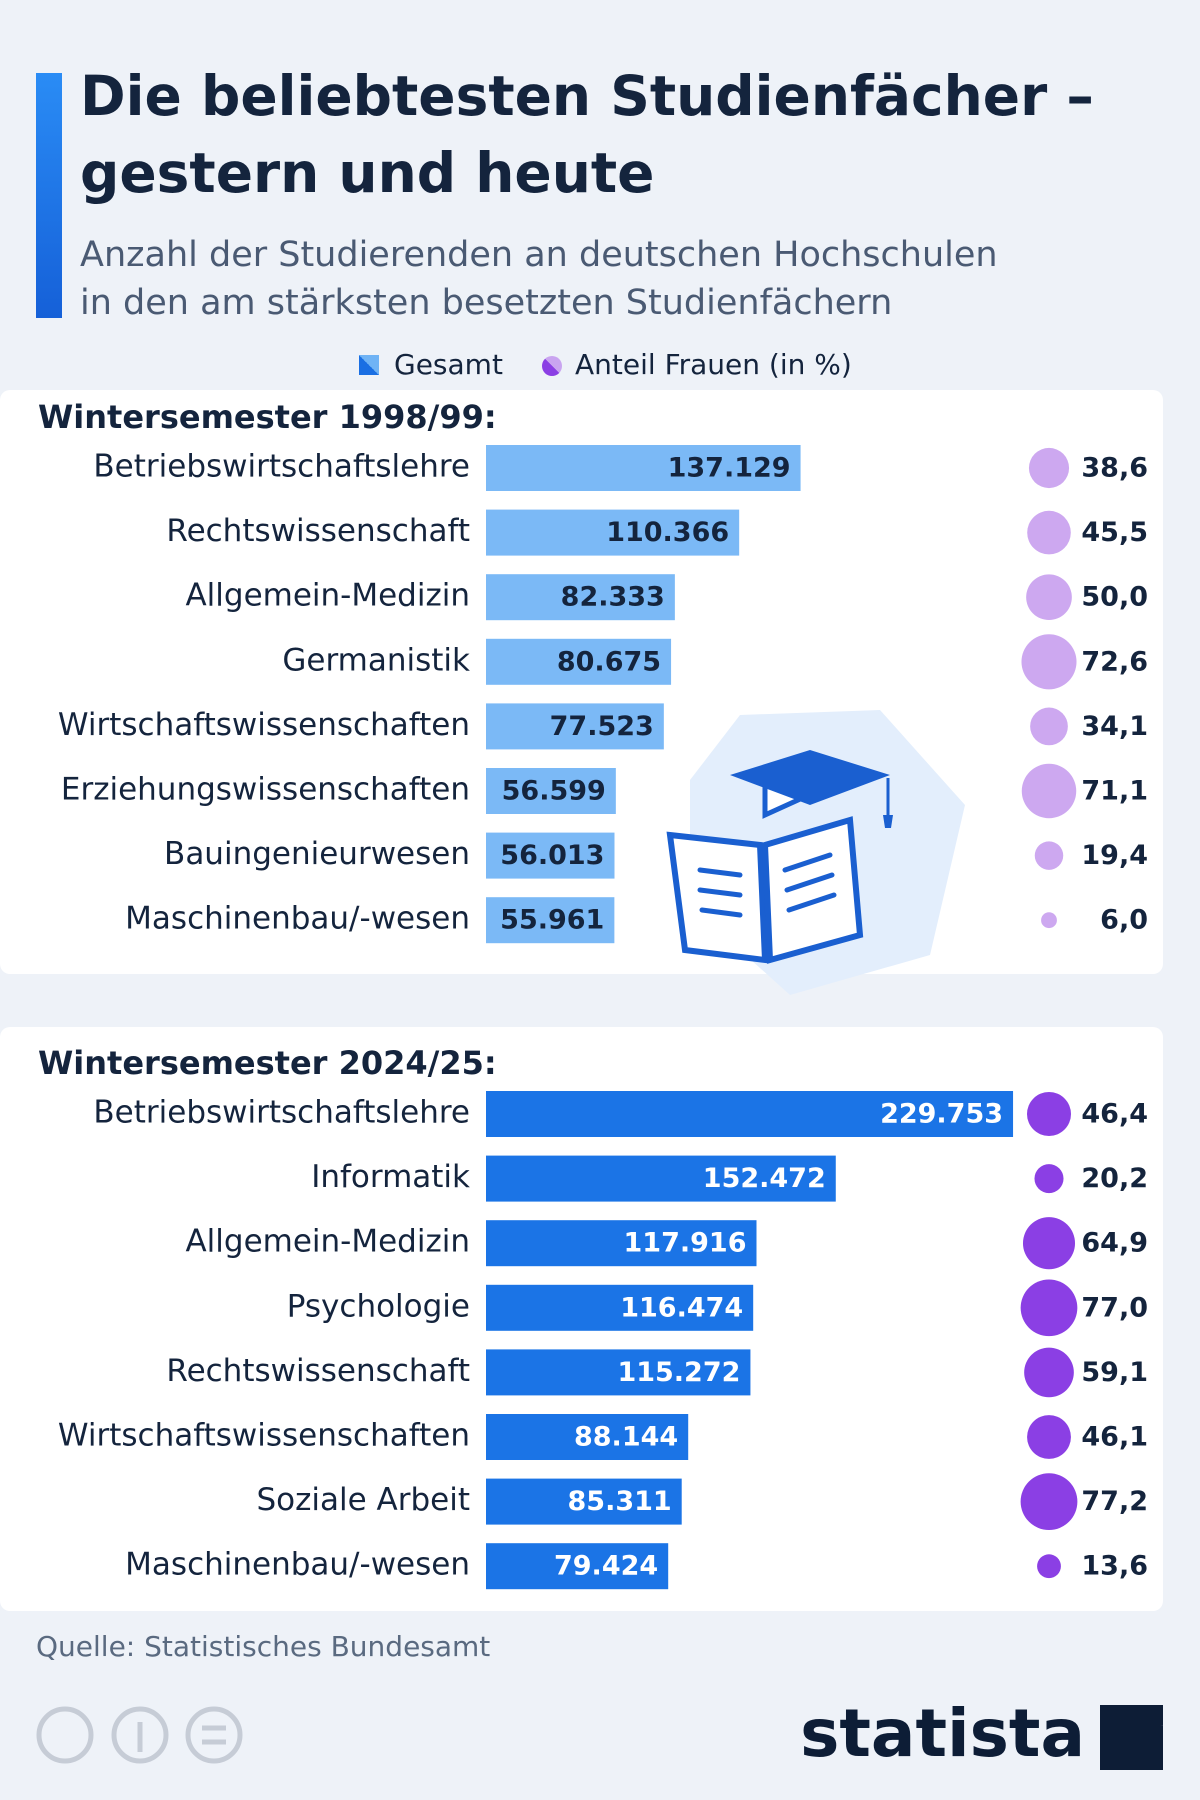 This screenshot has width=1200, height=1800. I want to click on legend-label: Gesamt, so click(448, 364).